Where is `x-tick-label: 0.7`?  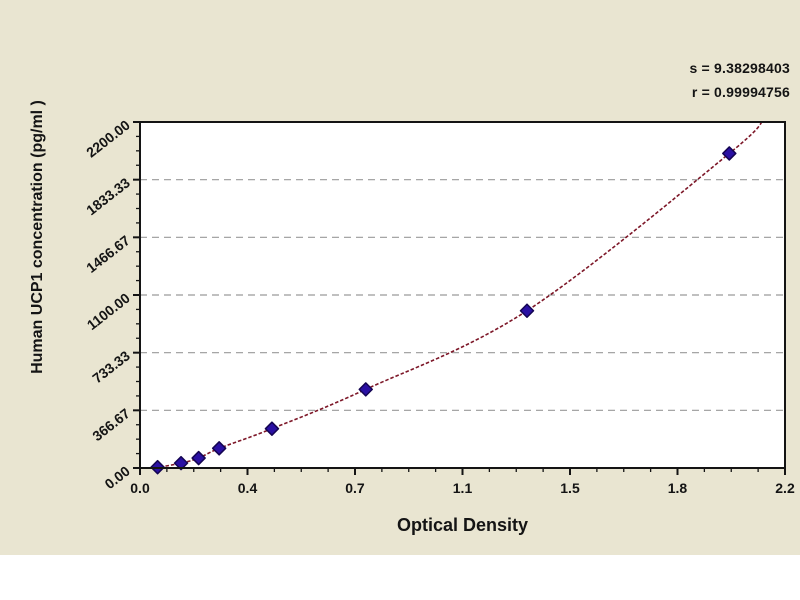 x-tick-label: 0.7 is located at coordinates (355, 488).